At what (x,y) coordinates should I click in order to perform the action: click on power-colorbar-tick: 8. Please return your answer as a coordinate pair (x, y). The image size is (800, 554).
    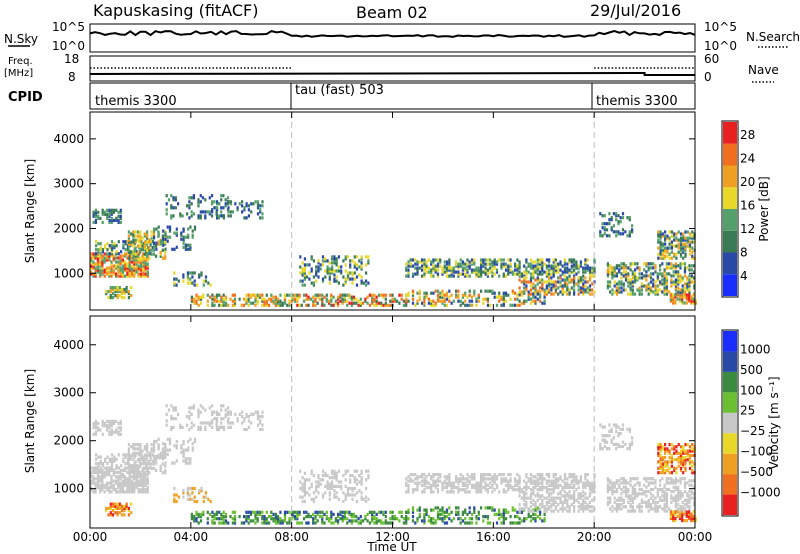
    Looking at the image, I should click on (744, 253).